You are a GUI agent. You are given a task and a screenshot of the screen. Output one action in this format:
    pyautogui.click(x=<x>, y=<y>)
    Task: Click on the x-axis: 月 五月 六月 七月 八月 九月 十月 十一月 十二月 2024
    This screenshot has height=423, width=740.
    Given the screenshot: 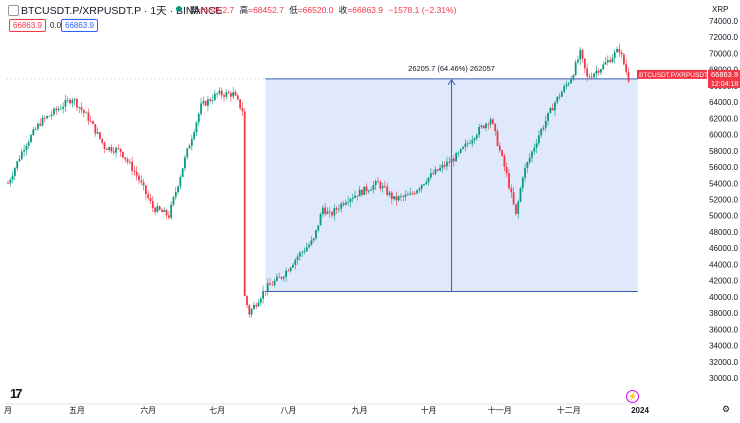 What is the action you would take?
    pyautogui.click(x=326, y=410)
    